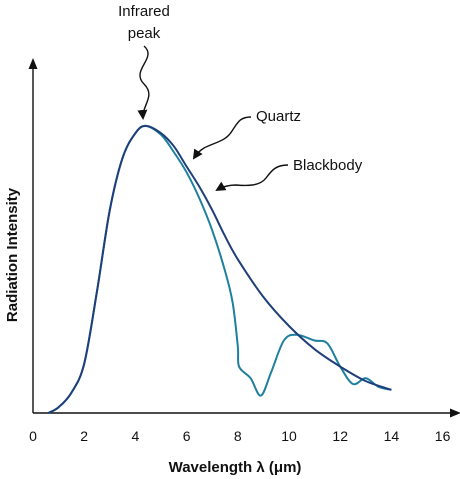  I want to click on annotation-infrared-peak: Infrared peak, so click(144, 61).